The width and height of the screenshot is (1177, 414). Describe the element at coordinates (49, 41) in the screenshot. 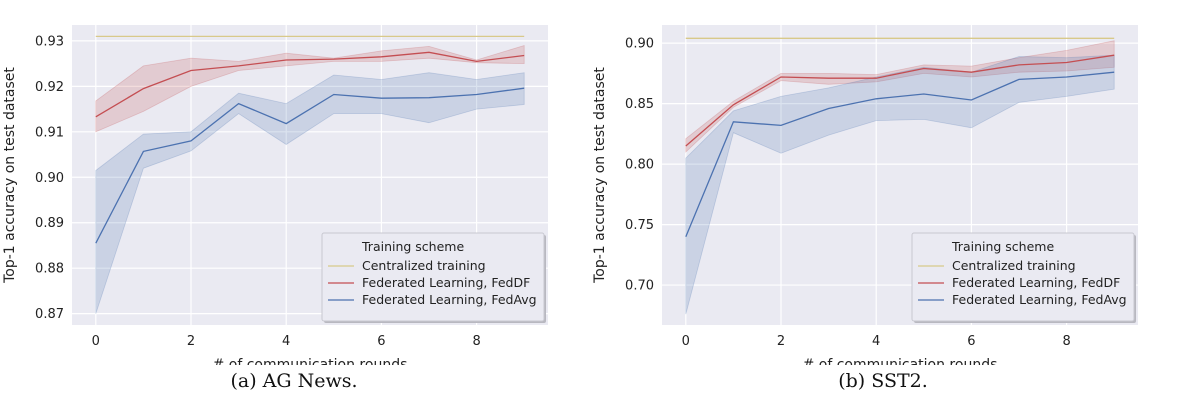

I see `y-tick-label: 0.93` at that location.